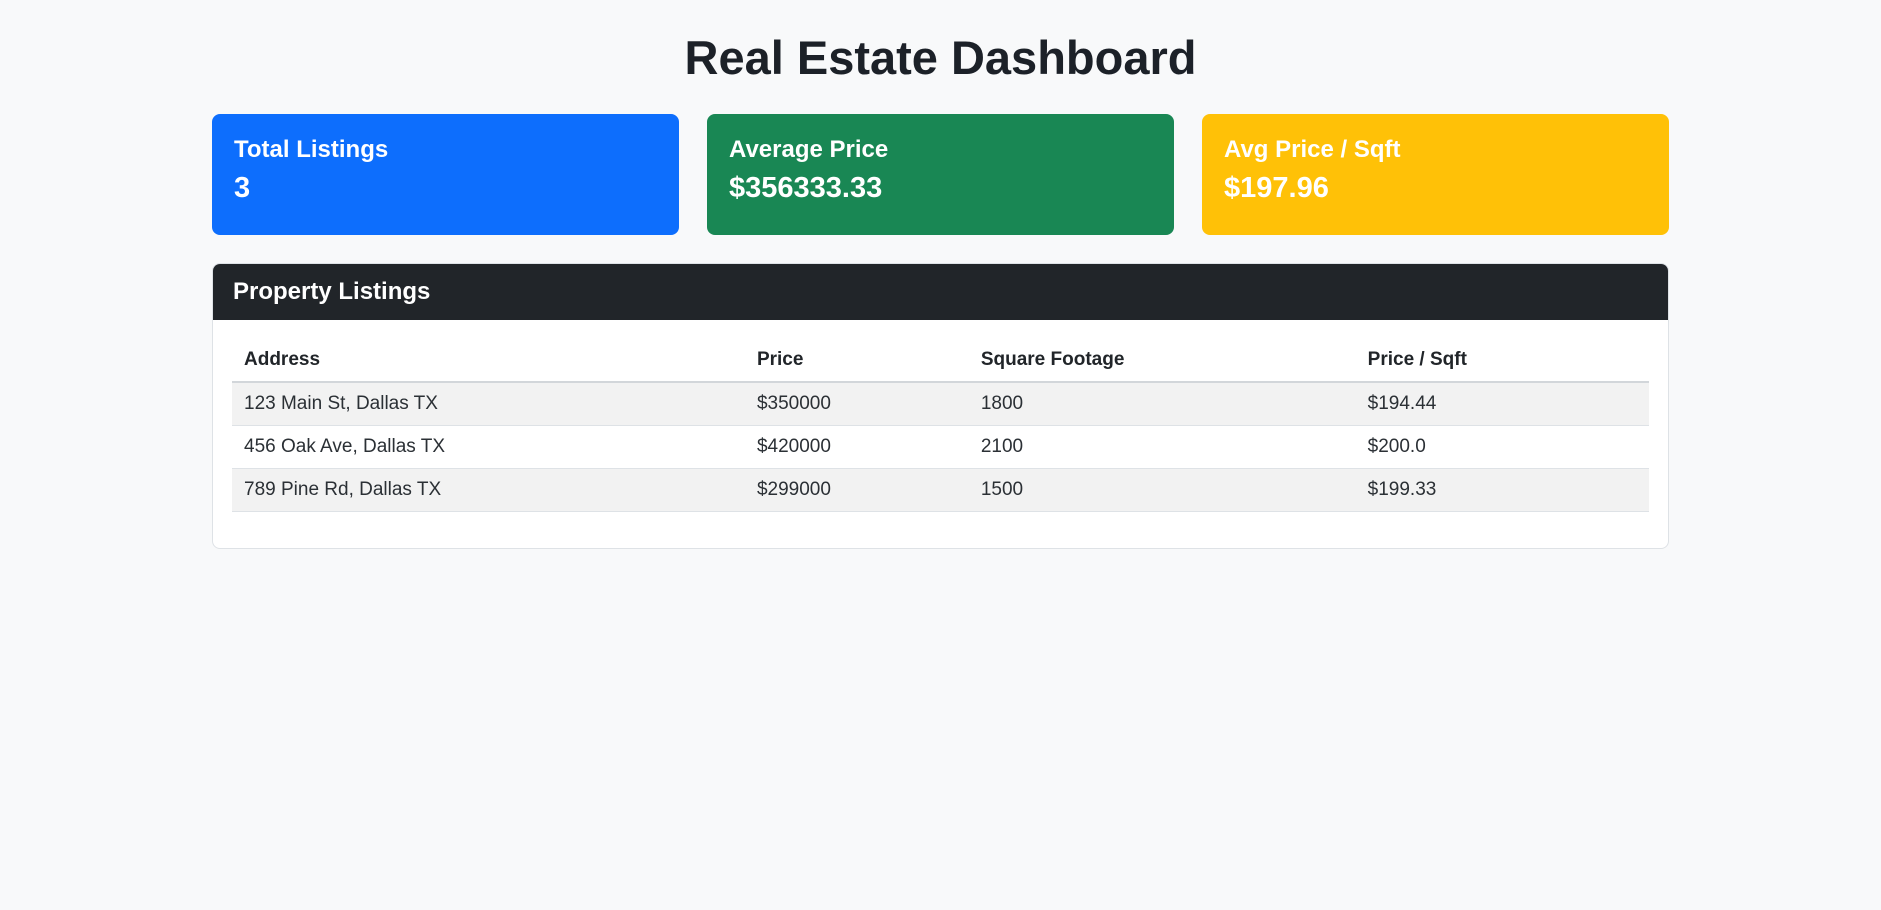 The height and width of the screenshot is (910, 1881). I want to click on listings-card-header: Property Listings, so click(940, 292).